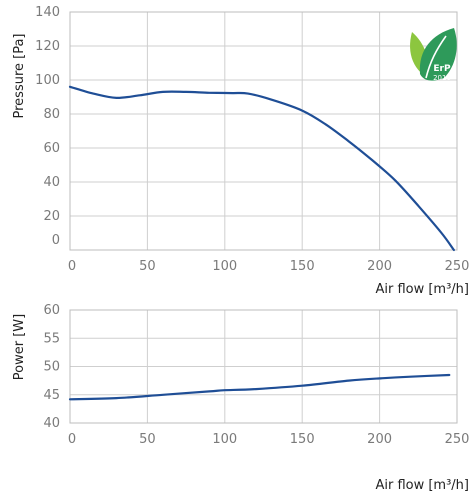 This screenshot has height=497, width=471. Describe the element at coordinates (379, 439) in the screenshot. I see `power-x-tick-label: 200` at that location.